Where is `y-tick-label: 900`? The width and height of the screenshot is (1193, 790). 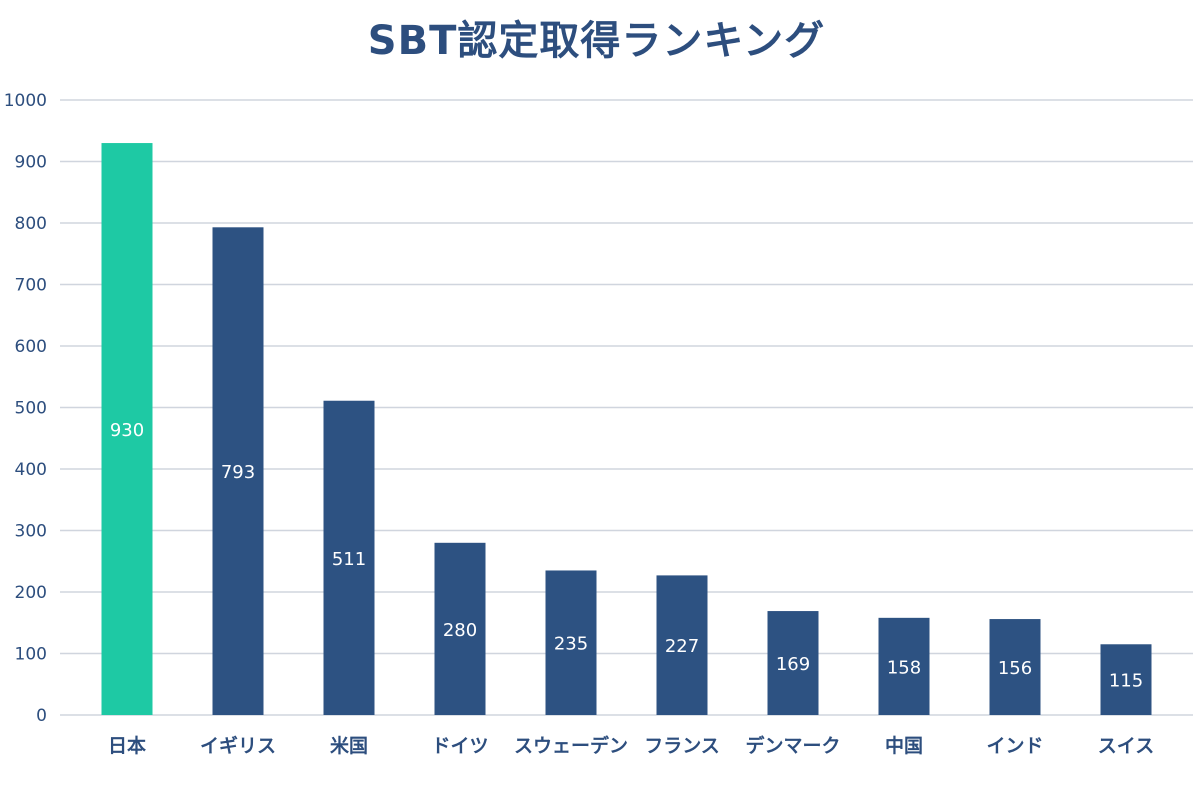
y-tick-label: 900 is located at coordinates (31, 163).